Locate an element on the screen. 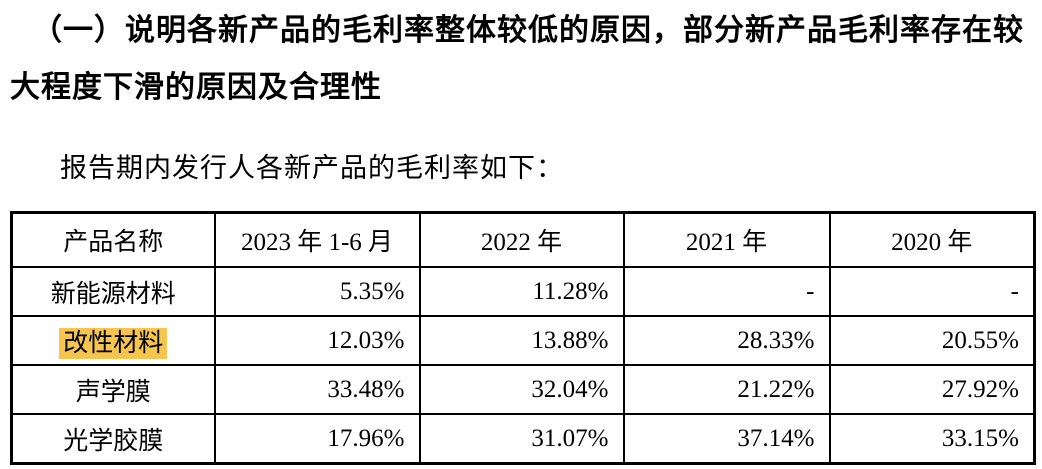  value-cell: 21.22% is located at coordinates (726, 389).